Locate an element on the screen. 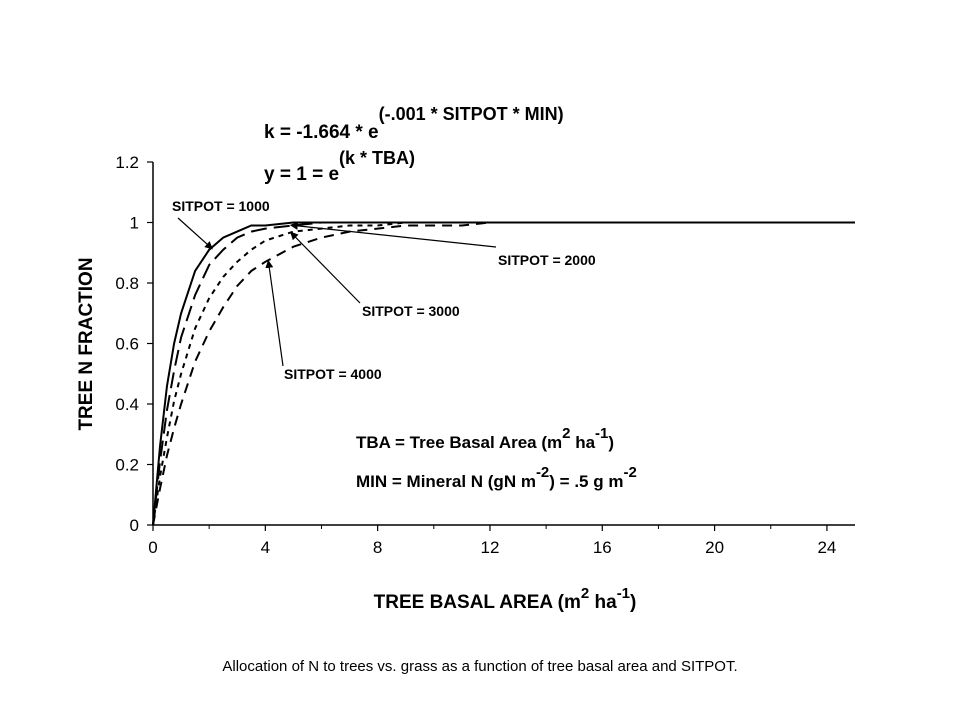 This screenshot has height=720, width=960. annotation-label: SITPOT = 4000 is located at coordinates (333, 374).